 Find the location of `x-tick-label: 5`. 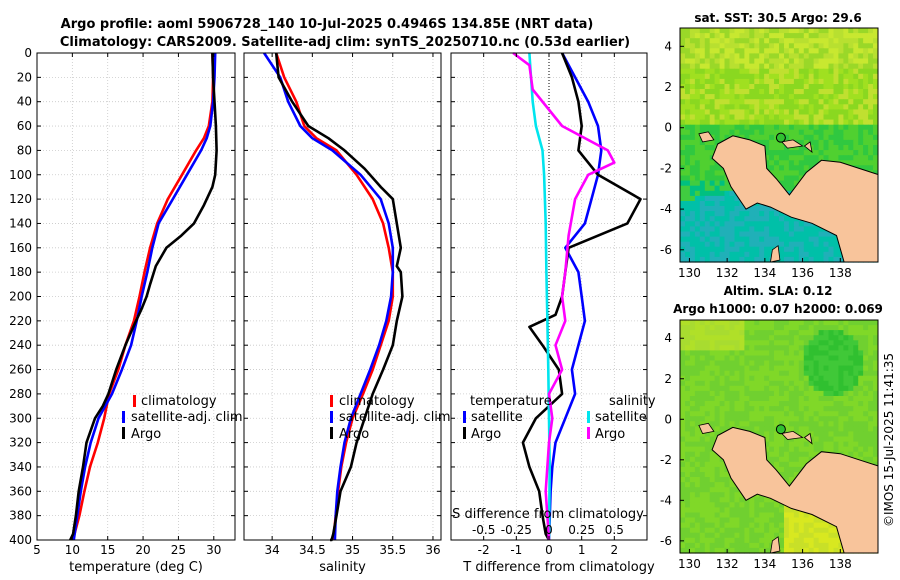

x-tick-label: 5 is located at coordinates (37, 550).